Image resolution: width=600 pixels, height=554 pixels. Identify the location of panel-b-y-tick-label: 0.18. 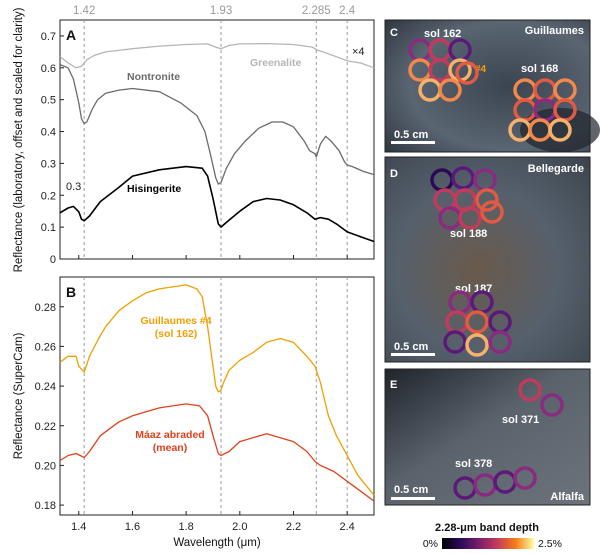
(45, 506).